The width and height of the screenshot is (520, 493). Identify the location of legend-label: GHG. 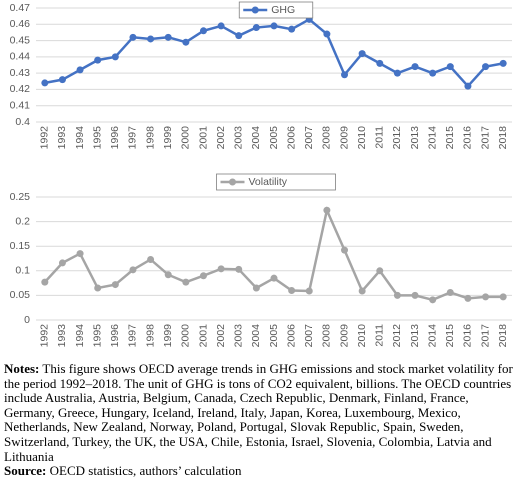
(283, 10).